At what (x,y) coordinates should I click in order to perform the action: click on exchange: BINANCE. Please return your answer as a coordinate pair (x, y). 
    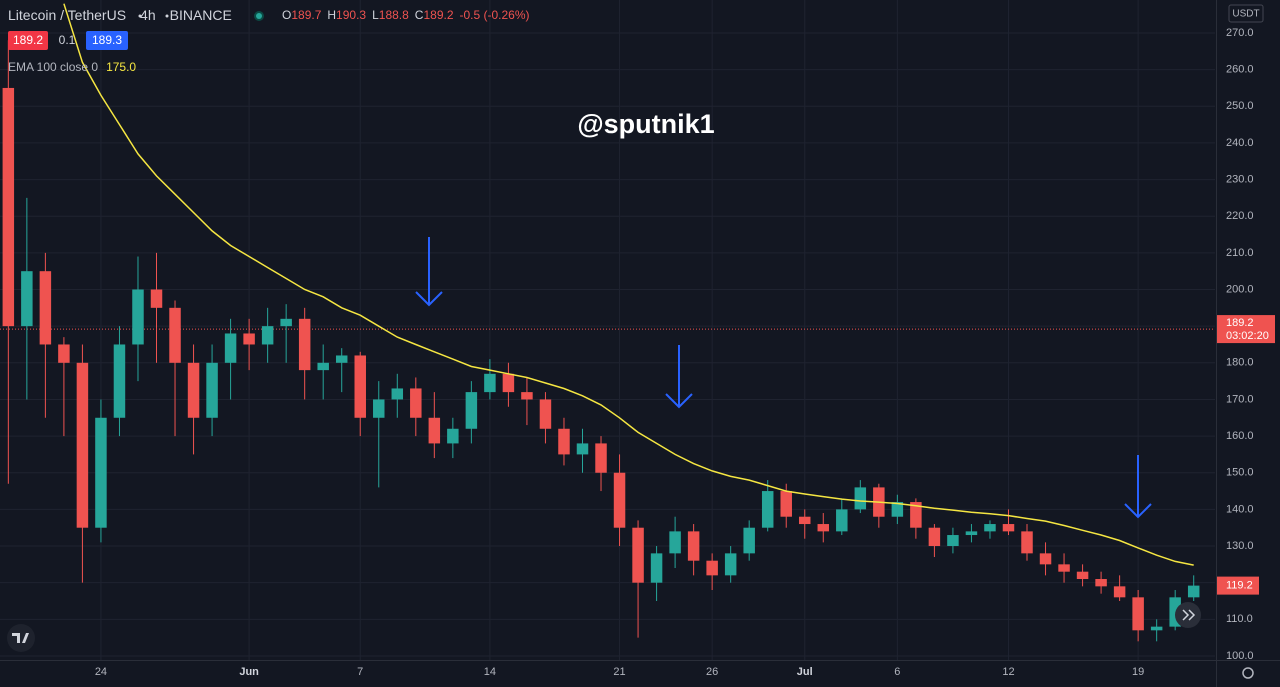
    Looking at the image, I should click on (201, 15).